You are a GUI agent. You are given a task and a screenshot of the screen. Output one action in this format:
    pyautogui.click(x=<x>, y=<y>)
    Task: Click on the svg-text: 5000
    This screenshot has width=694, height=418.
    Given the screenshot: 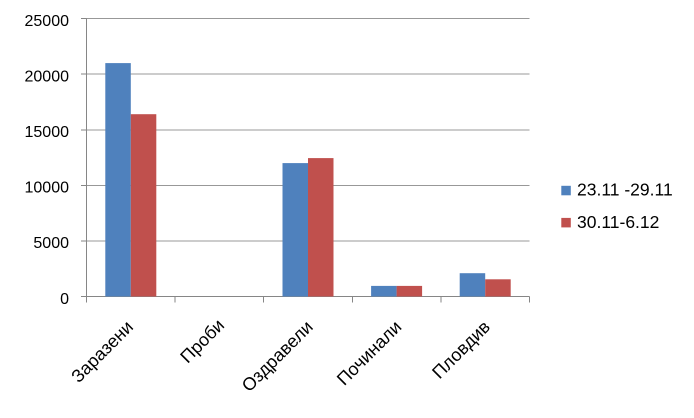 What is the action you would take?
    pyautogui.click(x=51, y=243)
    